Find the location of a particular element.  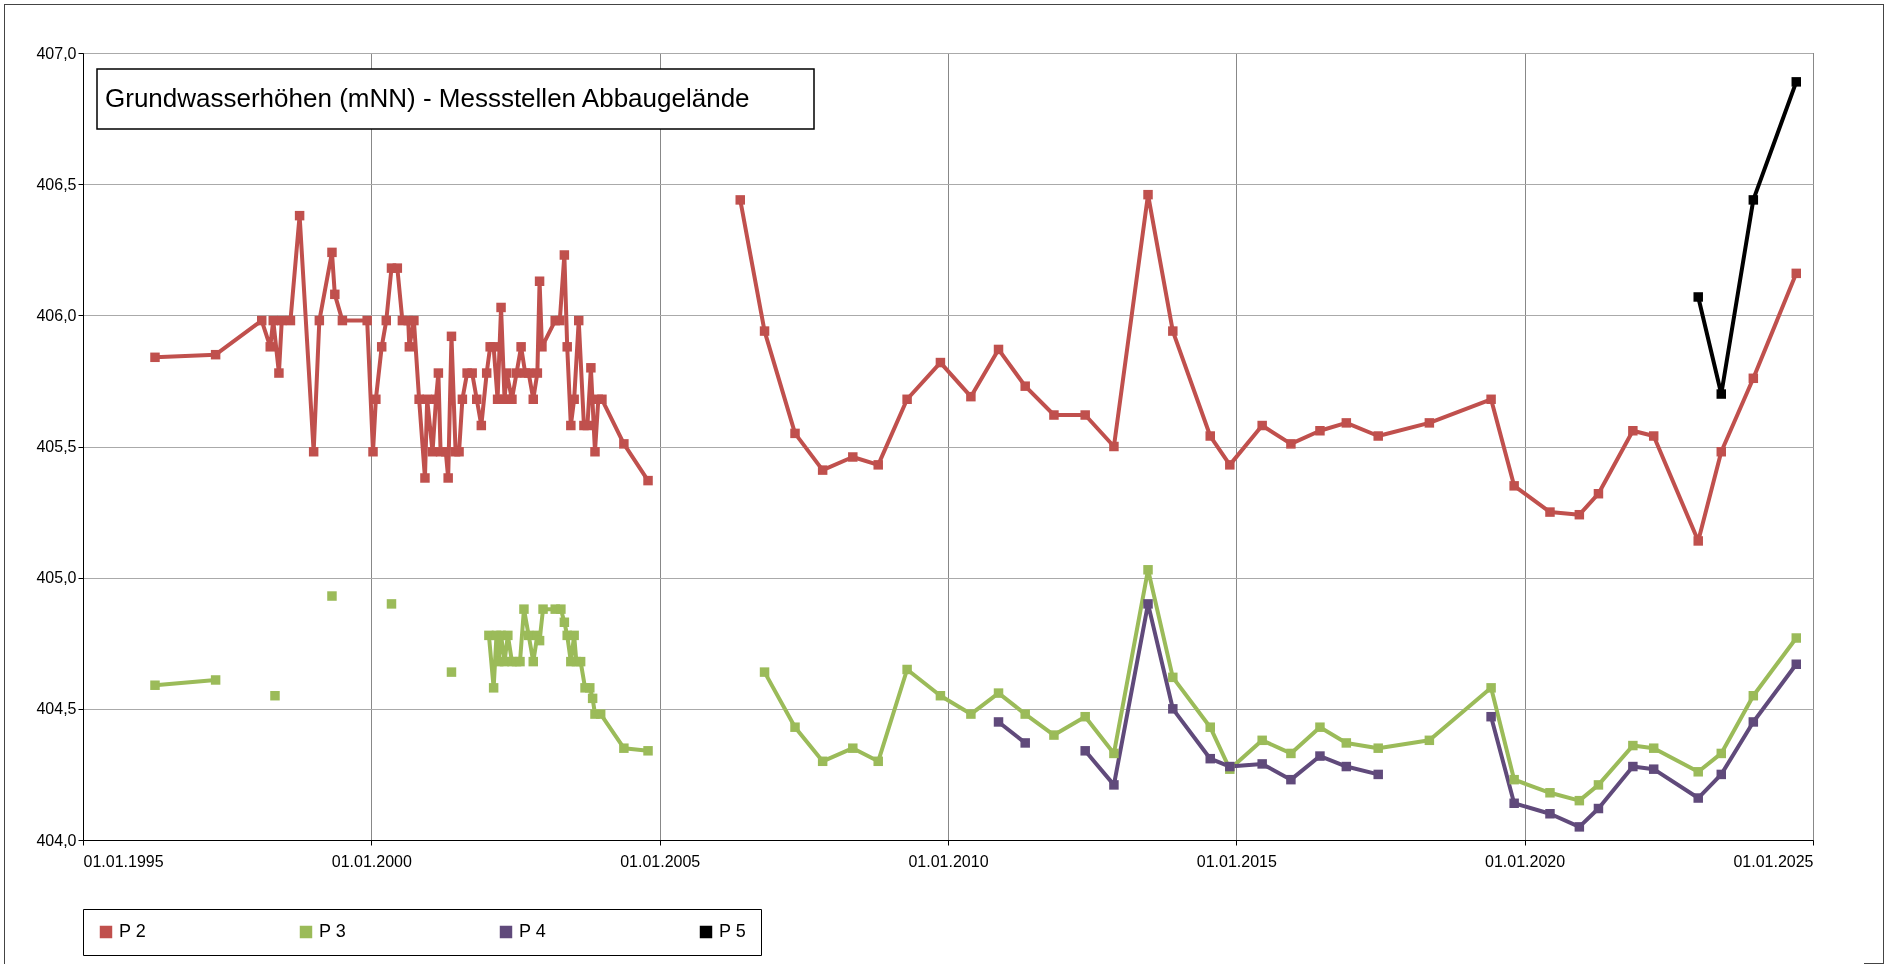

legend-label: P 3 is located at coordinates (332, 931).